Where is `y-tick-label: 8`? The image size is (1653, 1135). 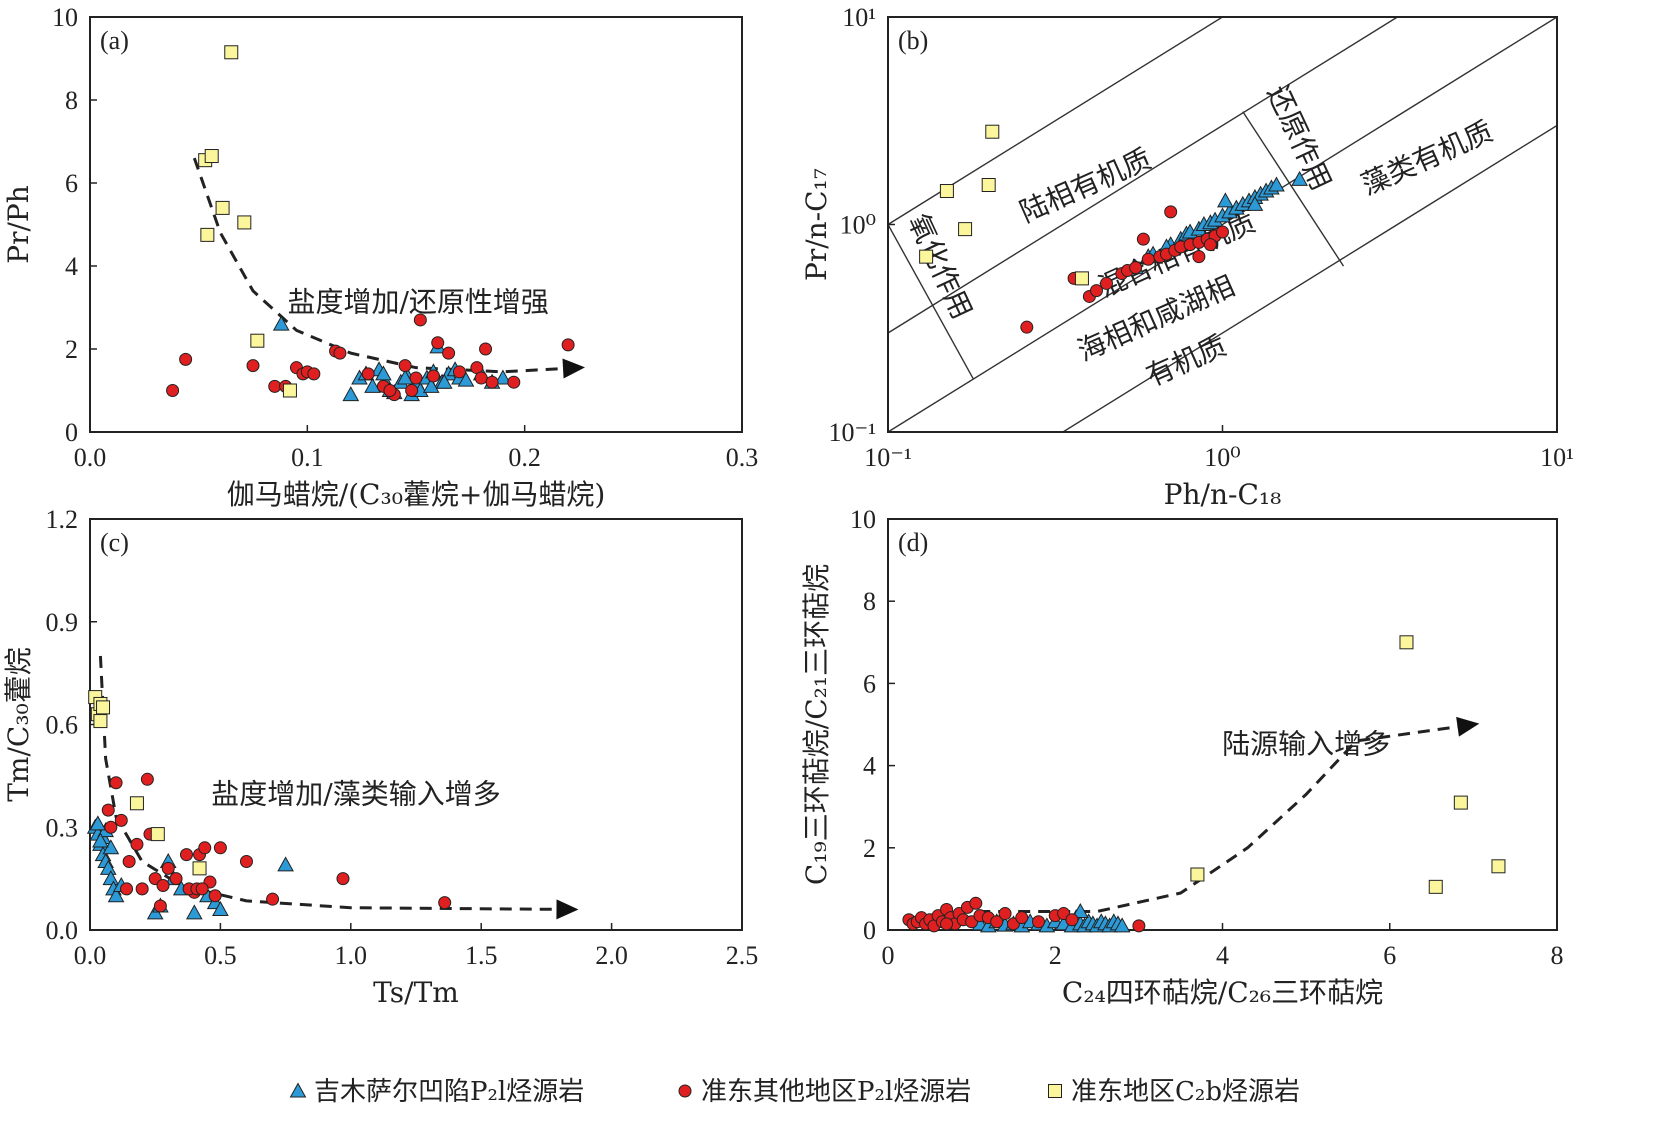
y-tick-label: 8 is located at coordinates (869, 601).